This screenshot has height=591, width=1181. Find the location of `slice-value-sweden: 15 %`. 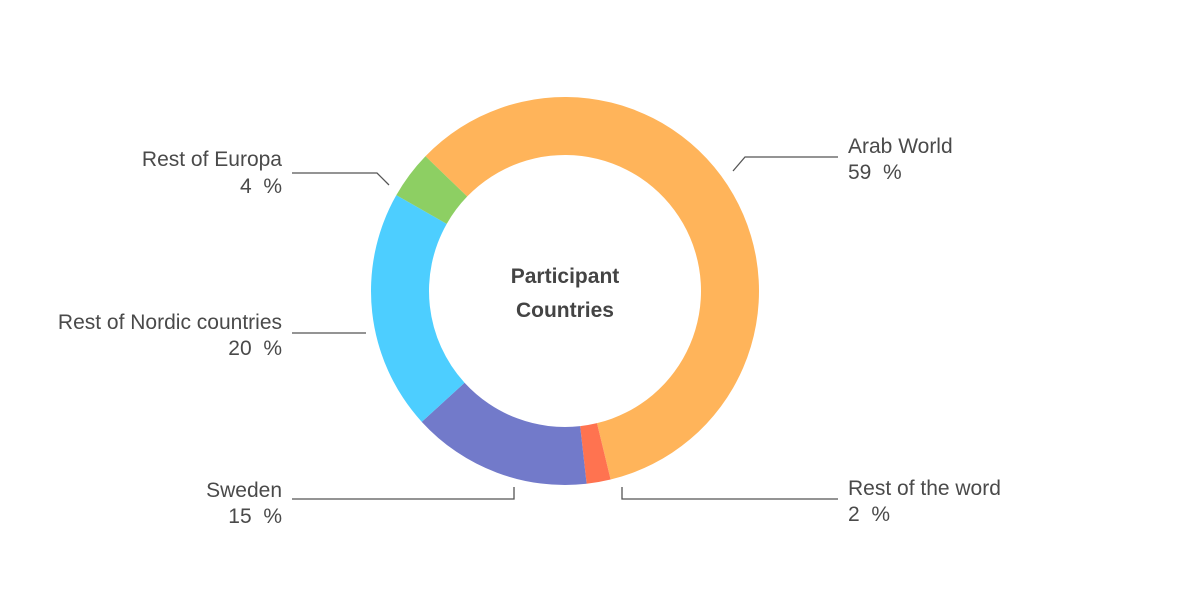

slice-value-sweden: 15 % is located at coordinates (255, 516).